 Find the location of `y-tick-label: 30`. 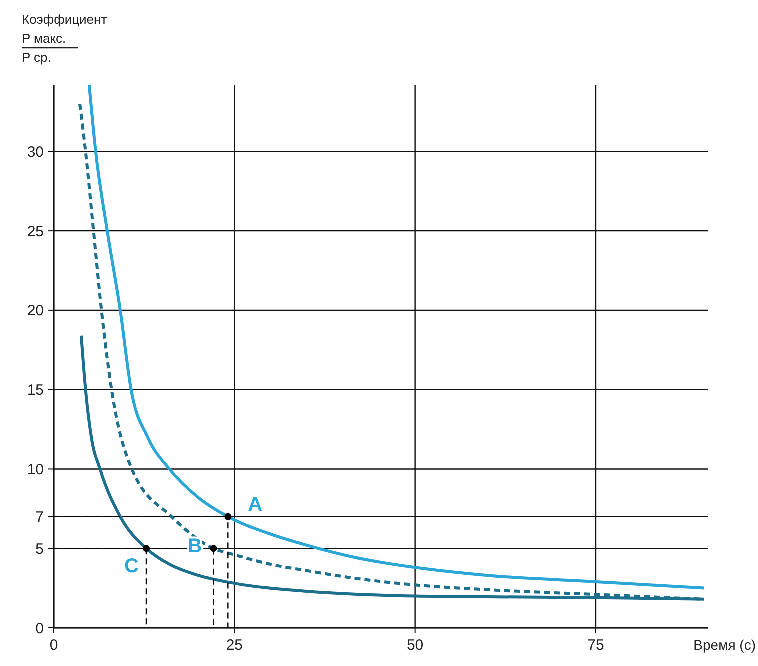

y-tick-label: 30 is located at coordinates (35, 152).